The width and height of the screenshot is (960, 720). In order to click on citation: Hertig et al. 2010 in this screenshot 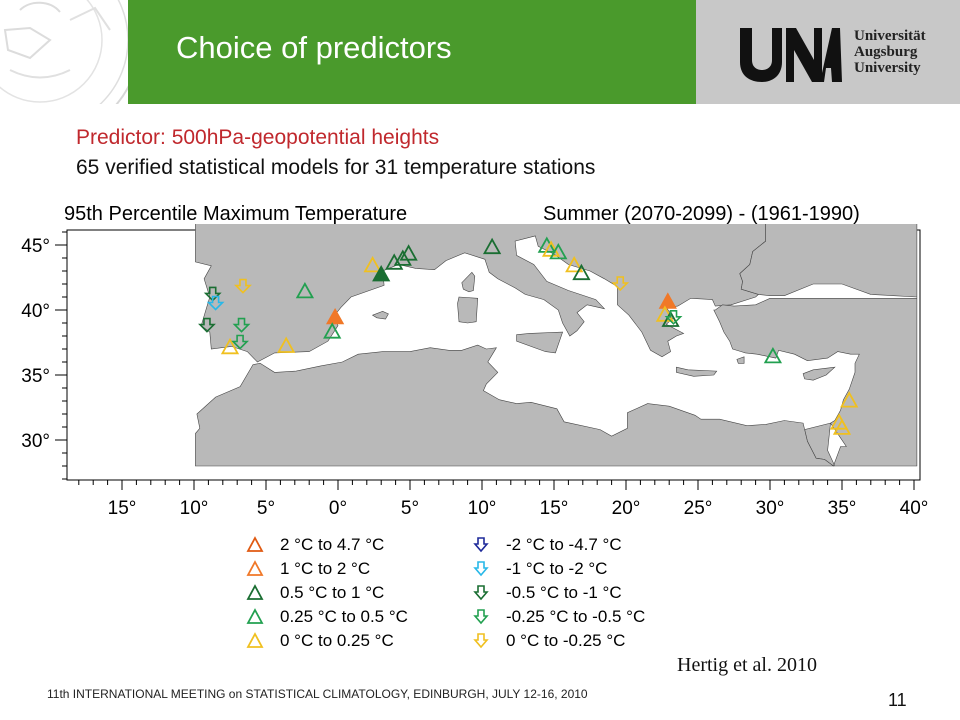, I will do `click(747, 665)`.